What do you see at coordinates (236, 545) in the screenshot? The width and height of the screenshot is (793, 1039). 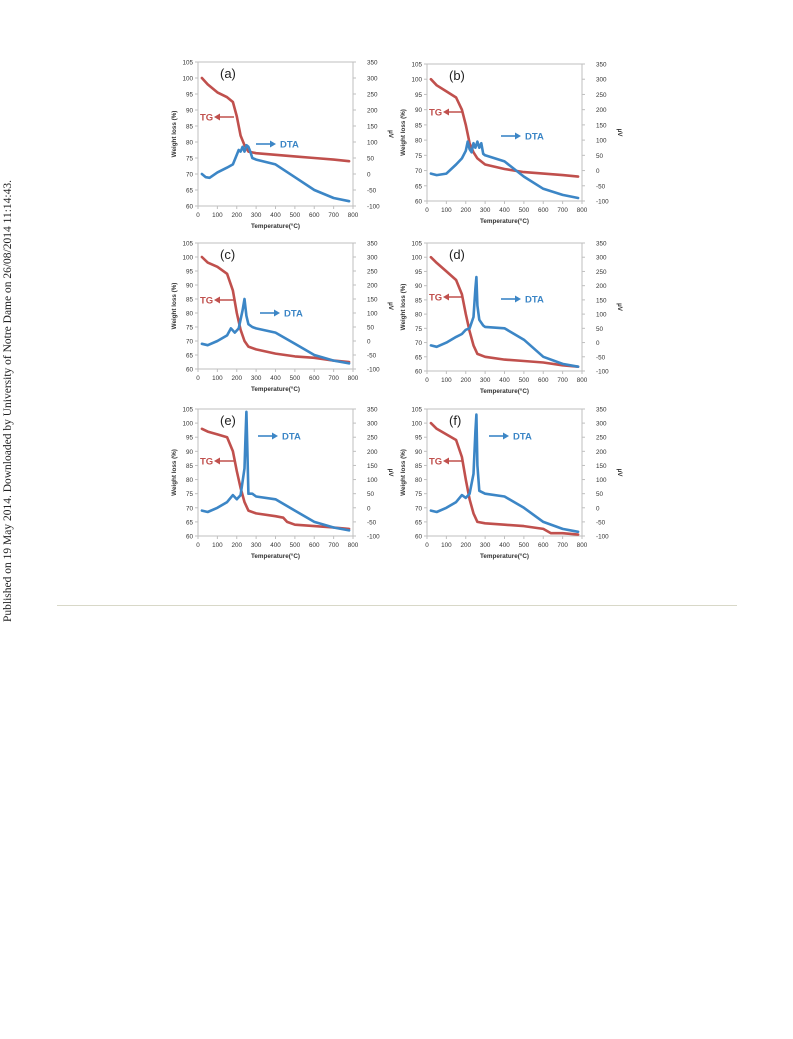 I see `x-tick-label: 200` at bounding box center [236, 545].